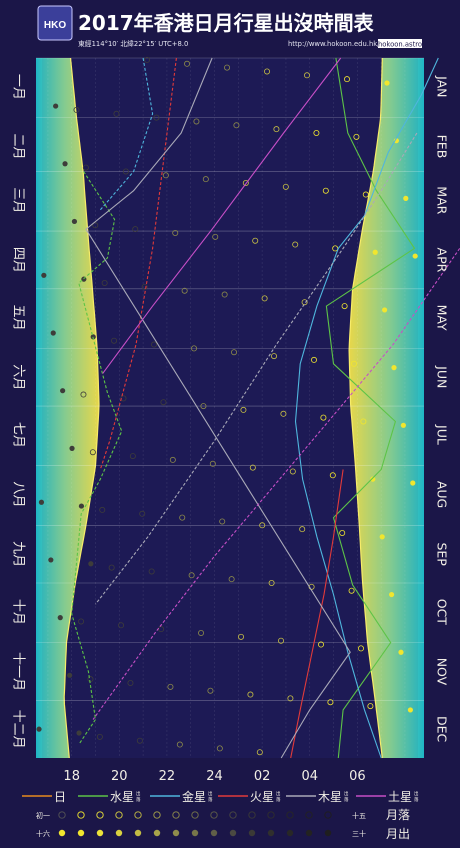 This screenshot has width=460, height=848. Describe the element at coordinates (278, 799) in the screenshot. I see `mars-legend-set: 落` at that location.